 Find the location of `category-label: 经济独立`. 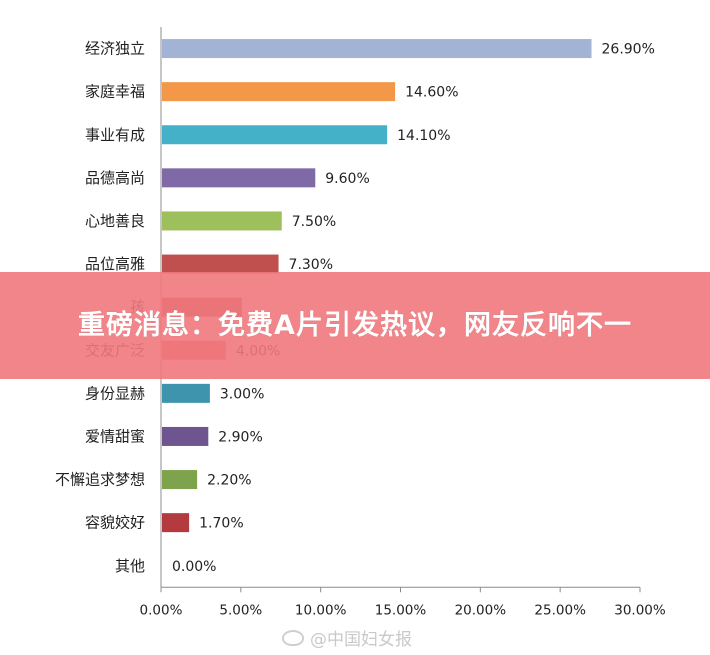

category-label: 经济独立 is located at coordinates (115, 49).